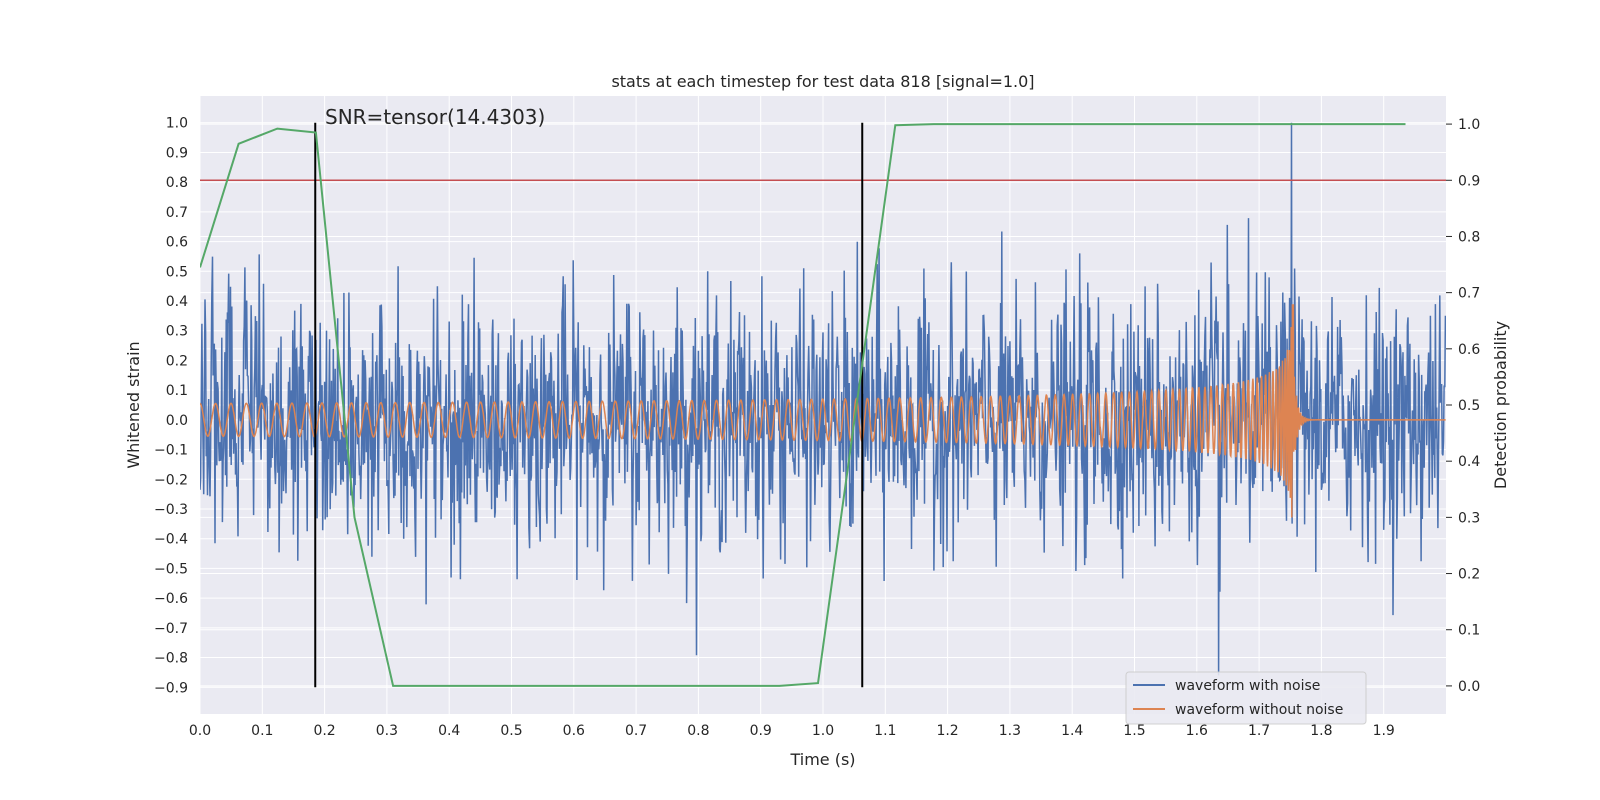 Image resolution: width=1600 pixels, height=800 pixels. I want to click on y-tick-label: 0.1, so click(177, 391).